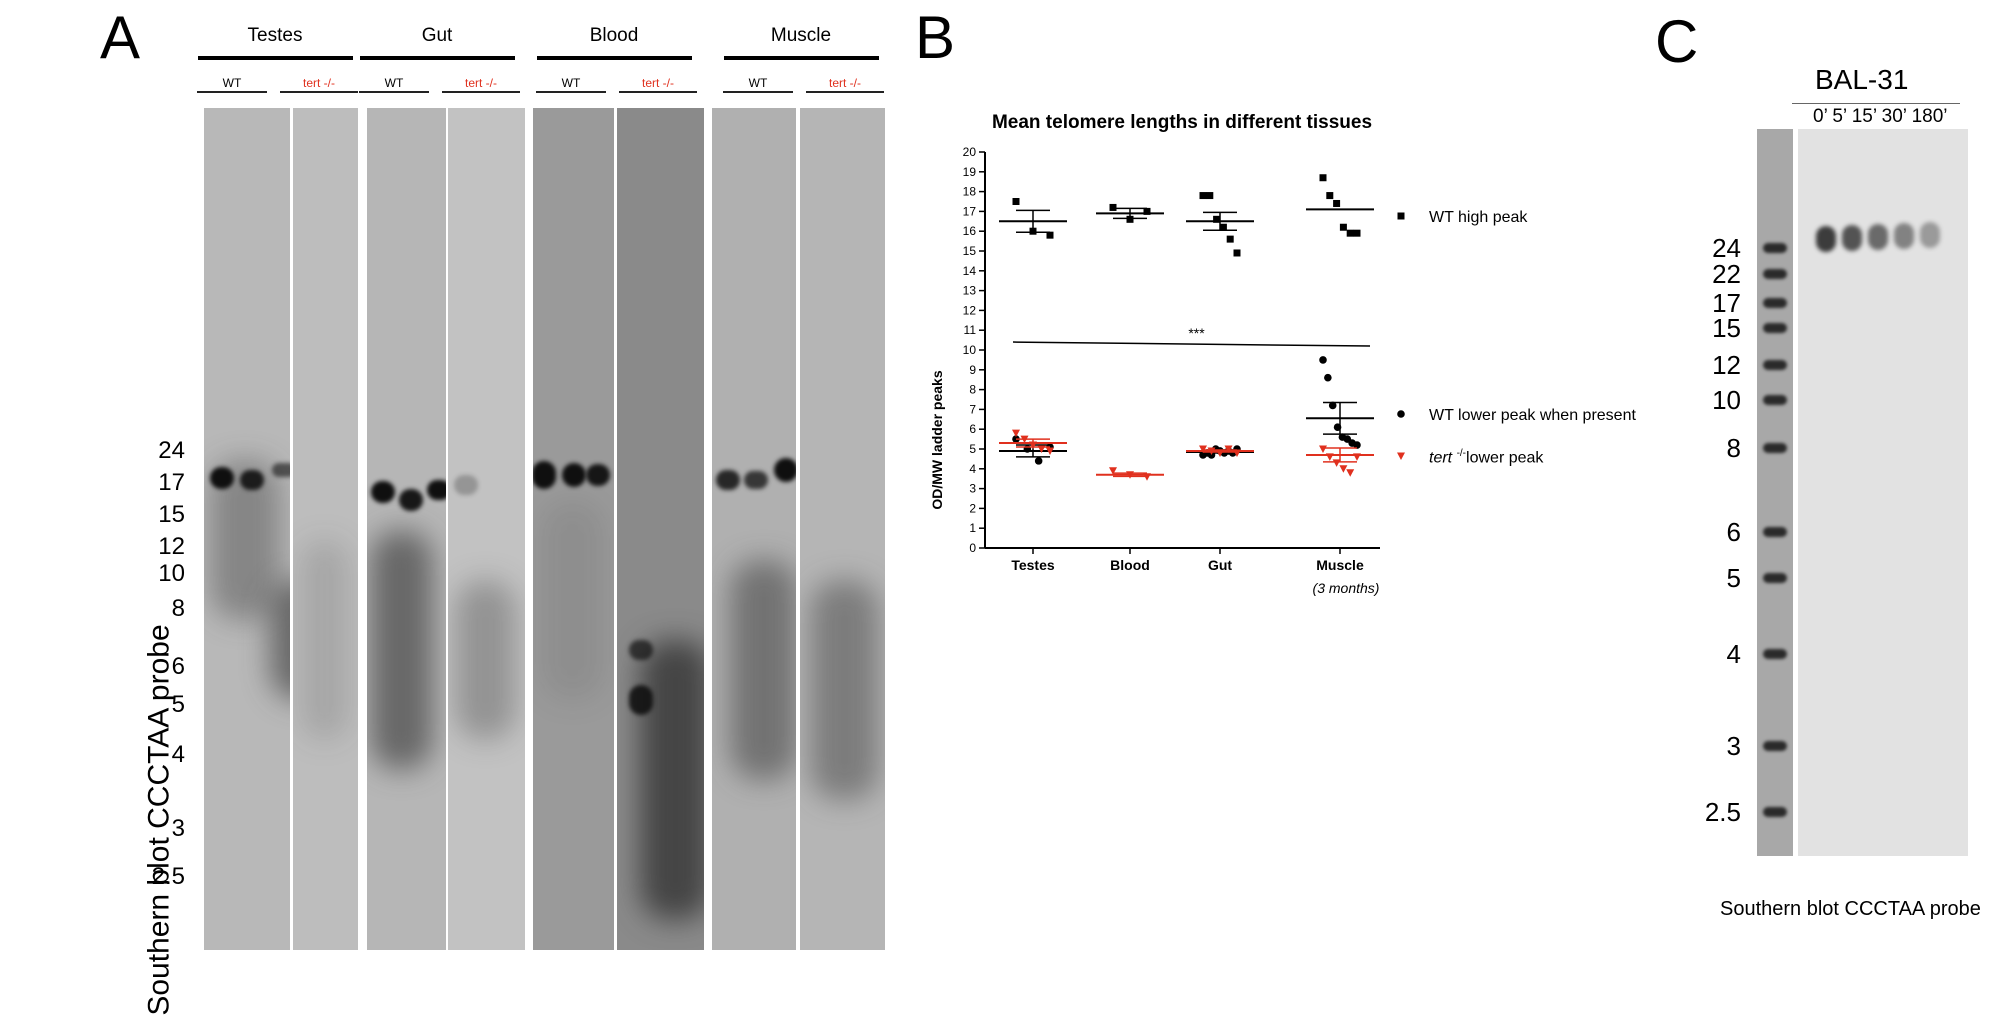 This screenshot has width=2000, height=1016. I want to click on chart-marks: ***, so click(1186, 327).